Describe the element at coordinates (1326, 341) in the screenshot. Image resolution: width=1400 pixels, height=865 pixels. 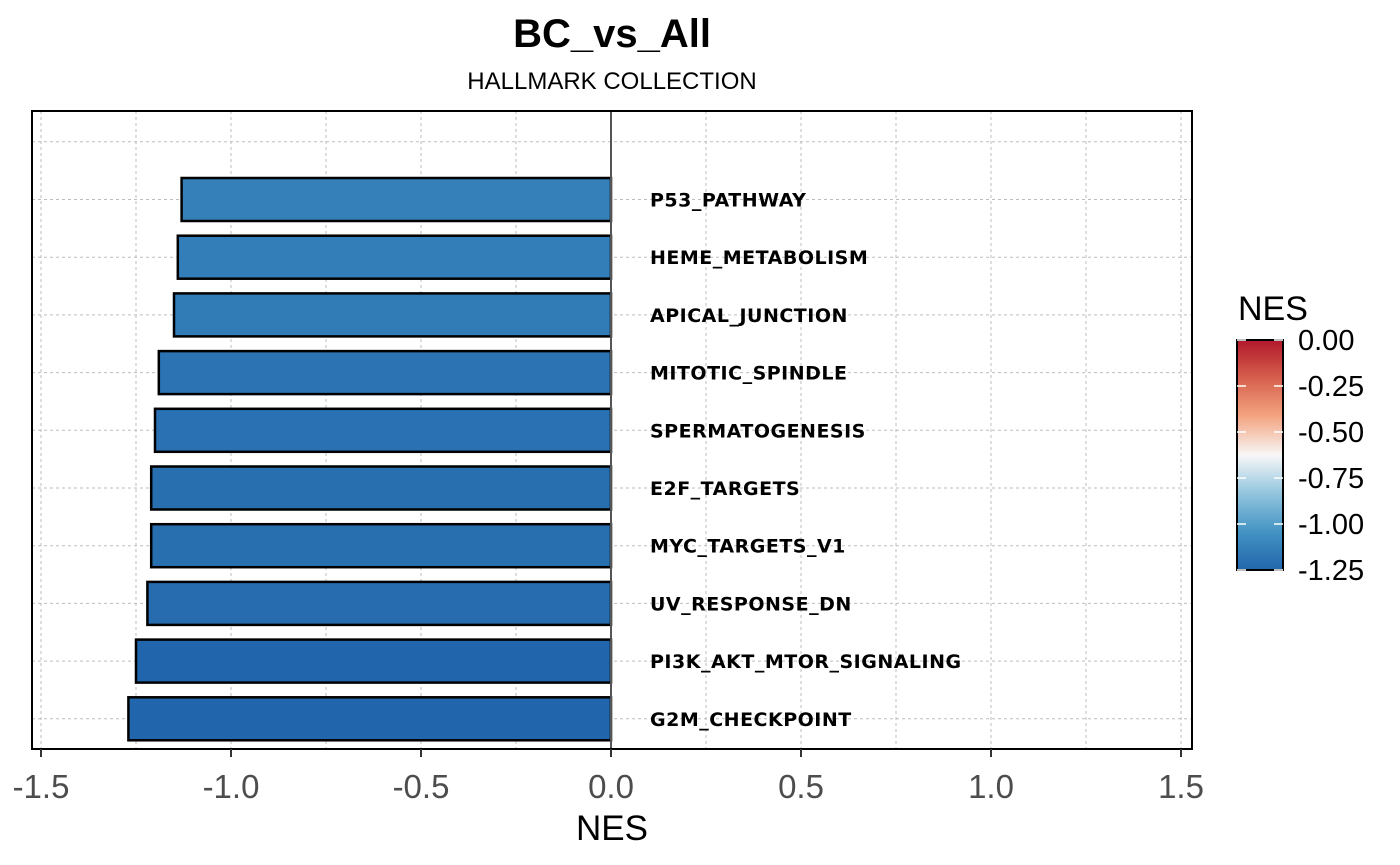
I see `legend-tick-label: 0.00` at that location.